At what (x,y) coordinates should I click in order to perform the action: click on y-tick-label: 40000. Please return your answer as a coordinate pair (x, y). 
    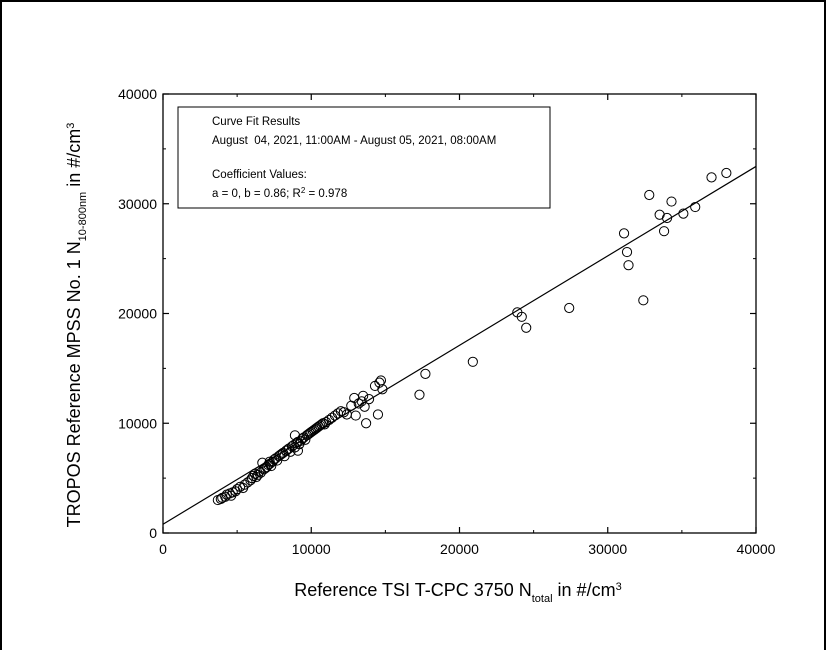
    Looking at the image, I should click on (137, 94).